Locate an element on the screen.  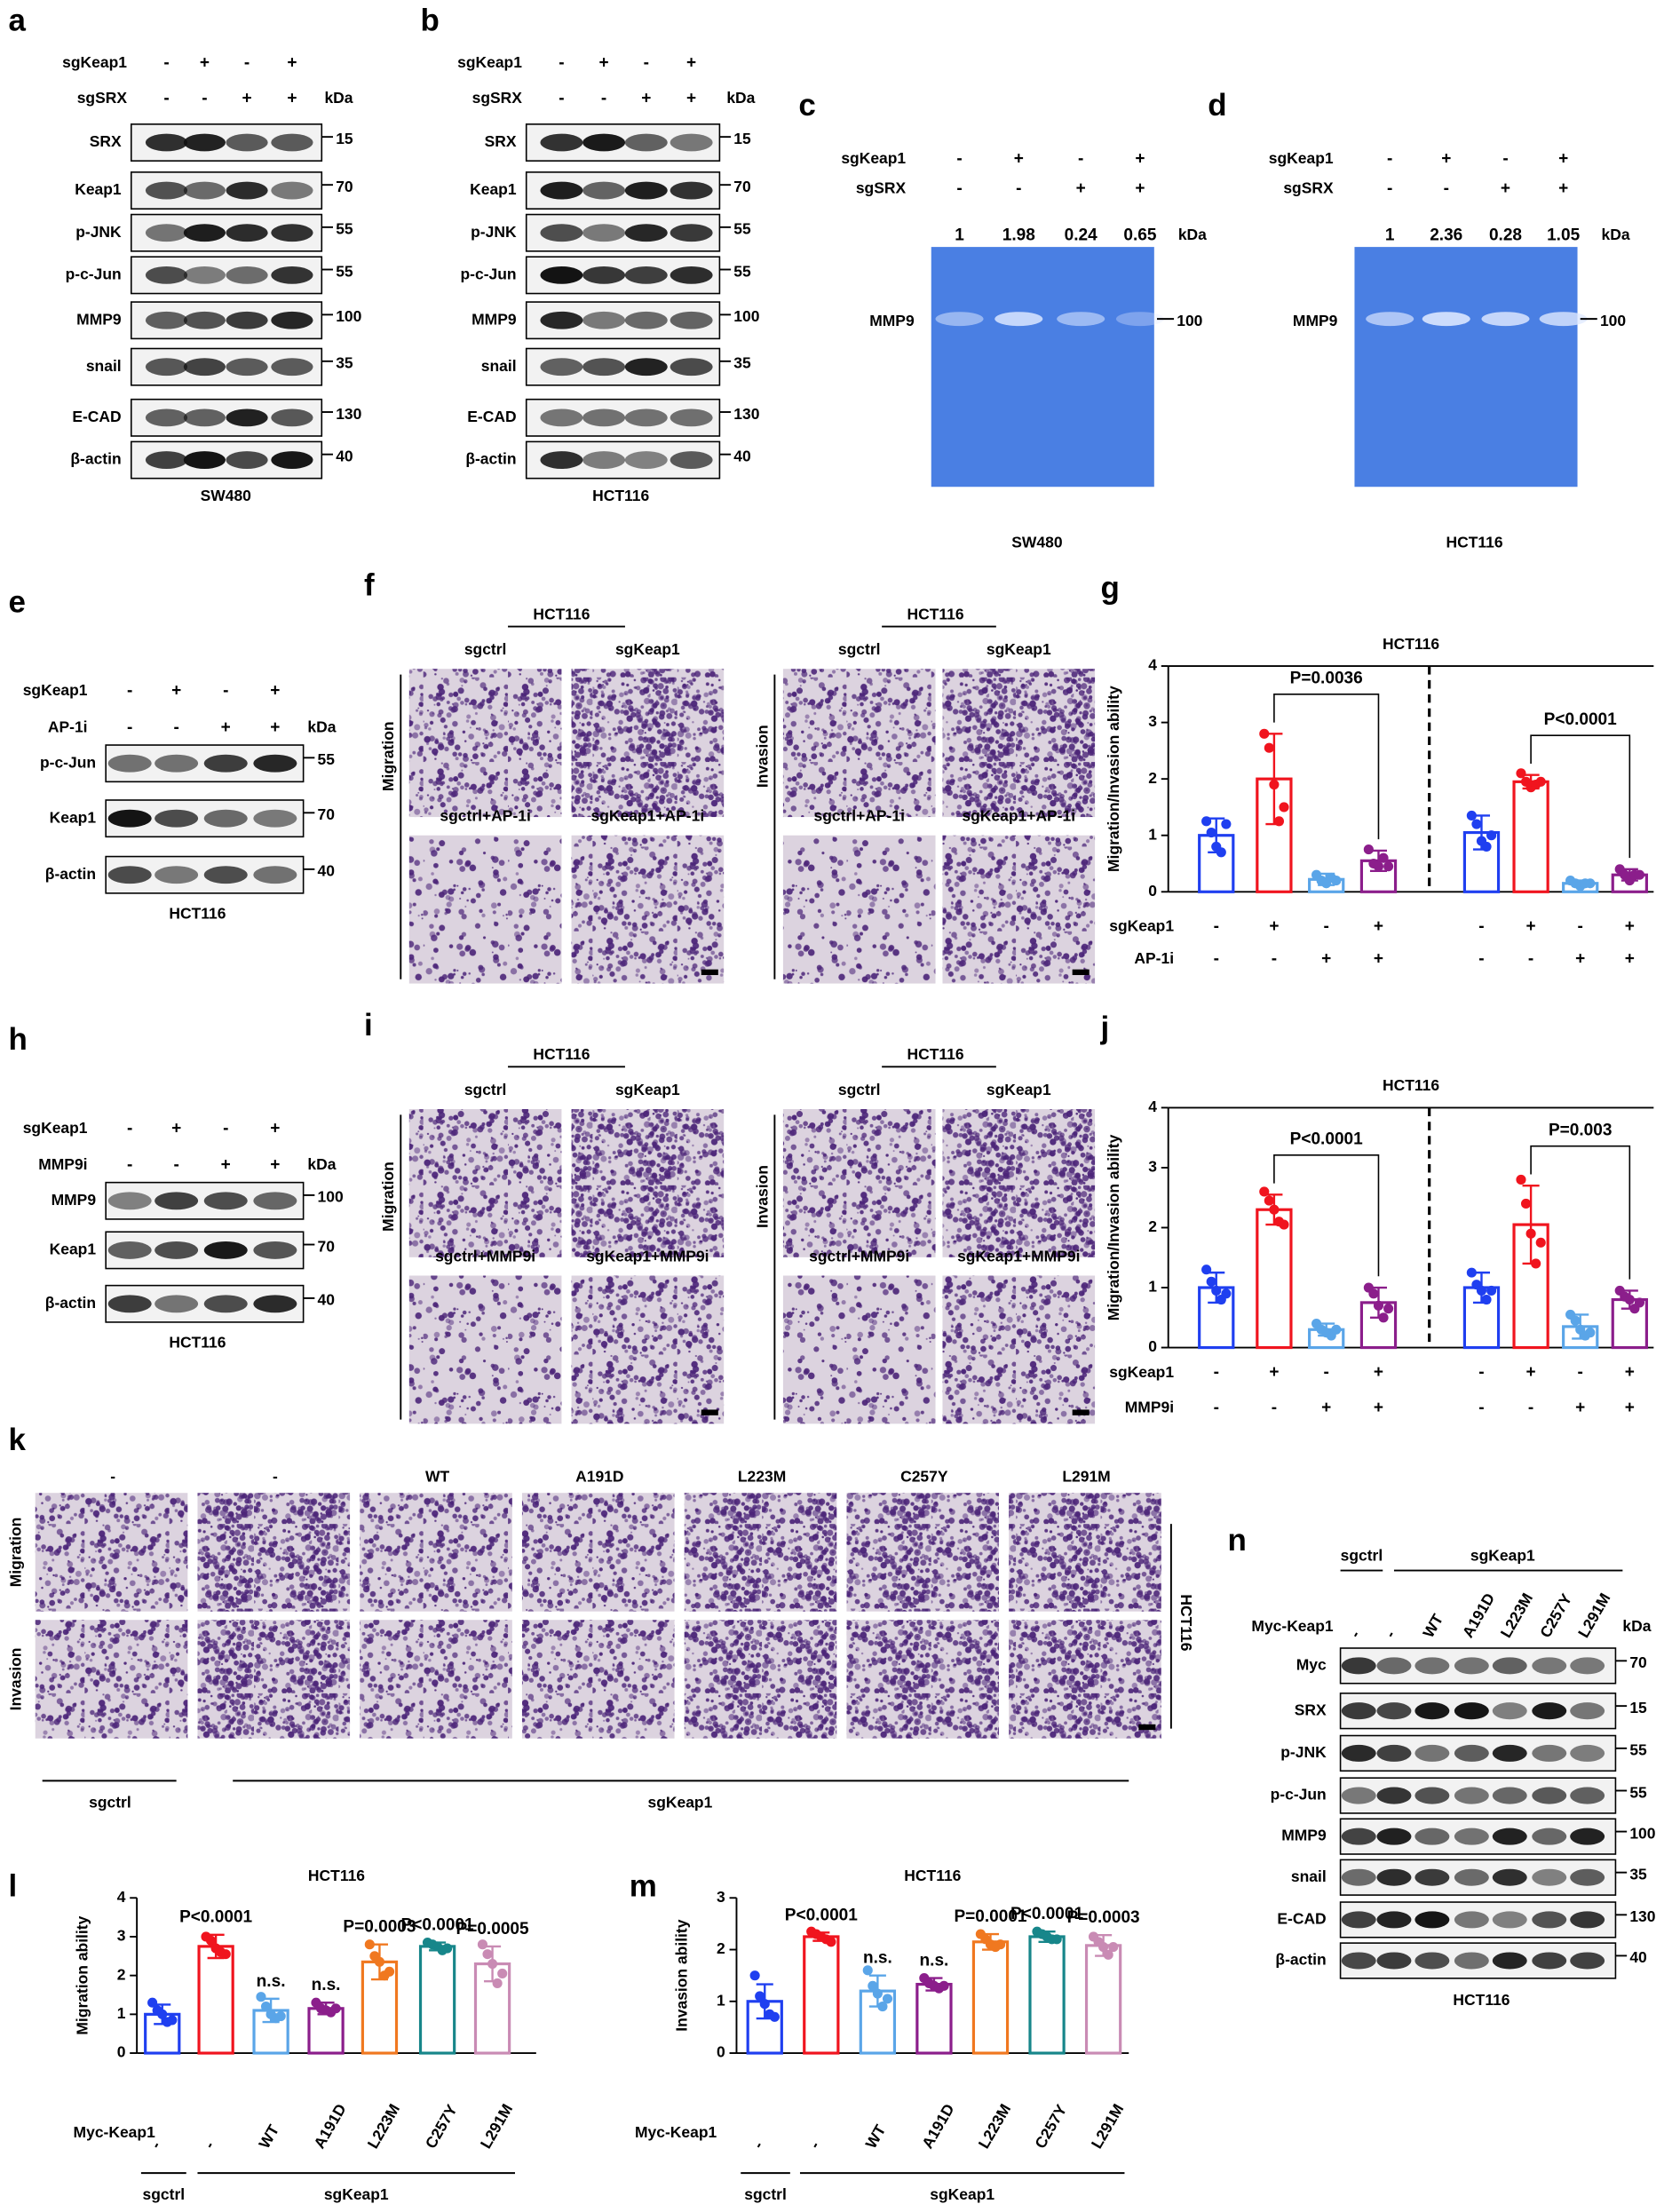
scale-bar is located at coordinates (710, 972).